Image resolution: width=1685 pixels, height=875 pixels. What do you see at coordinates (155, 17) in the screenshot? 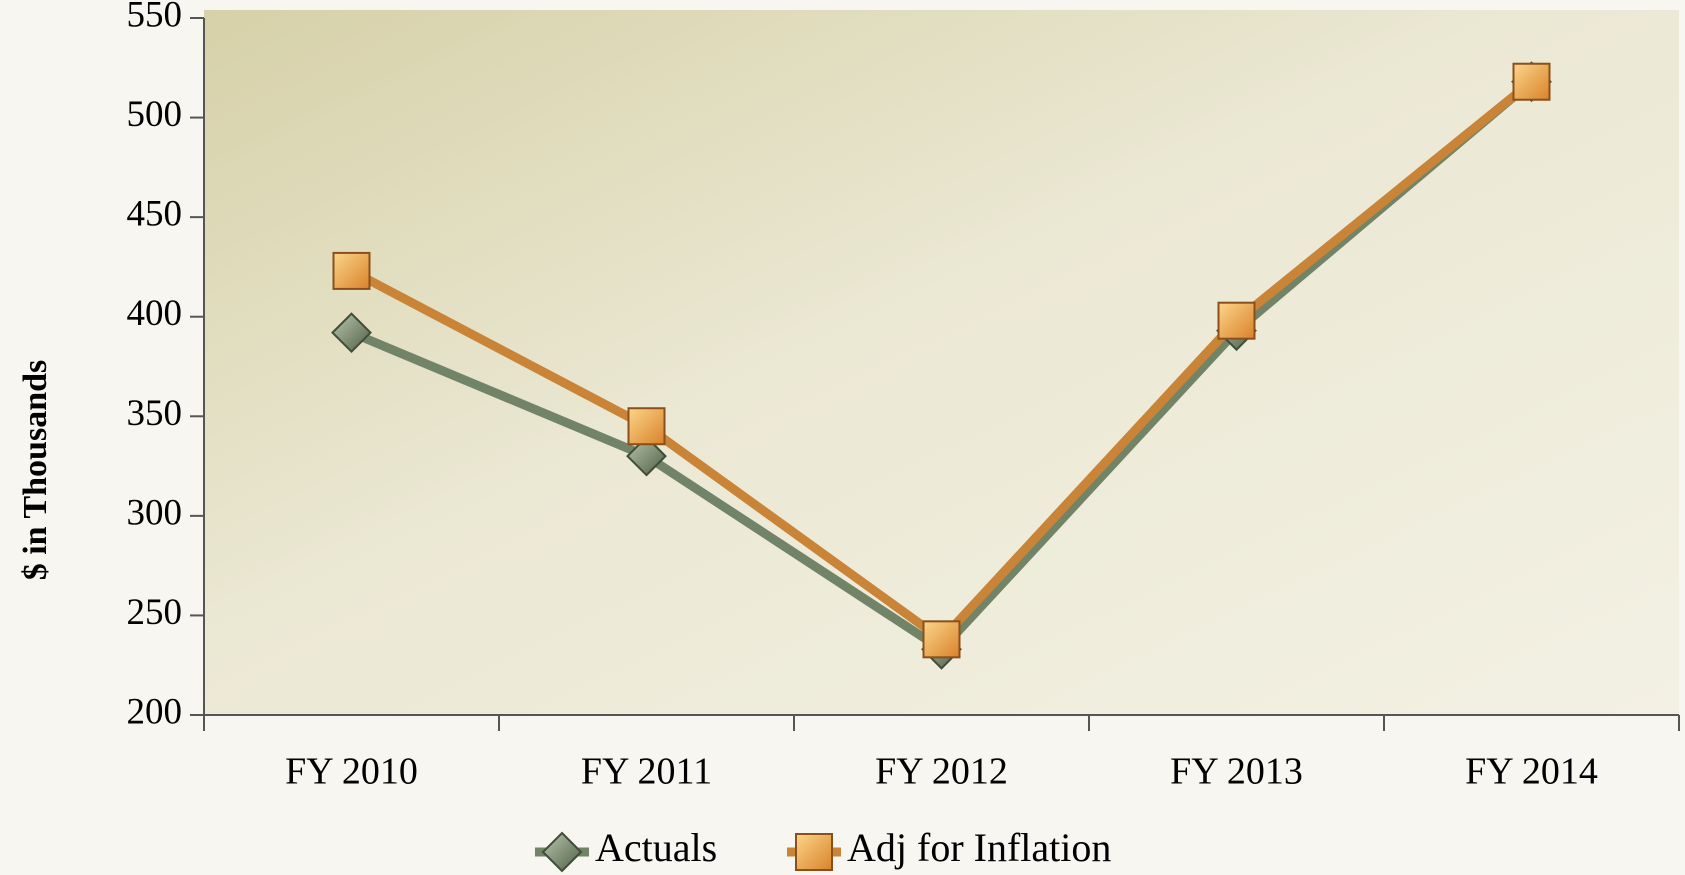
I see `y-tick-label: 550` at bounding box center [155, 17].